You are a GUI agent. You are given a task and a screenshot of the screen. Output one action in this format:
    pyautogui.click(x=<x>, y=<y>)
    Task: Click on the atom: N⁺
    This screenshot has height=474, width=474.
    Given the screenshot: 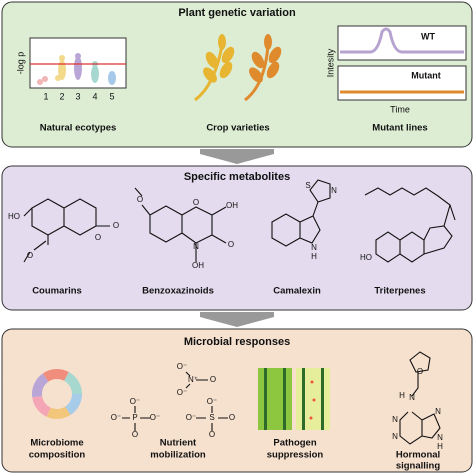 What is the action you would take?
    pyautogui.click(x=193, y=379)
    